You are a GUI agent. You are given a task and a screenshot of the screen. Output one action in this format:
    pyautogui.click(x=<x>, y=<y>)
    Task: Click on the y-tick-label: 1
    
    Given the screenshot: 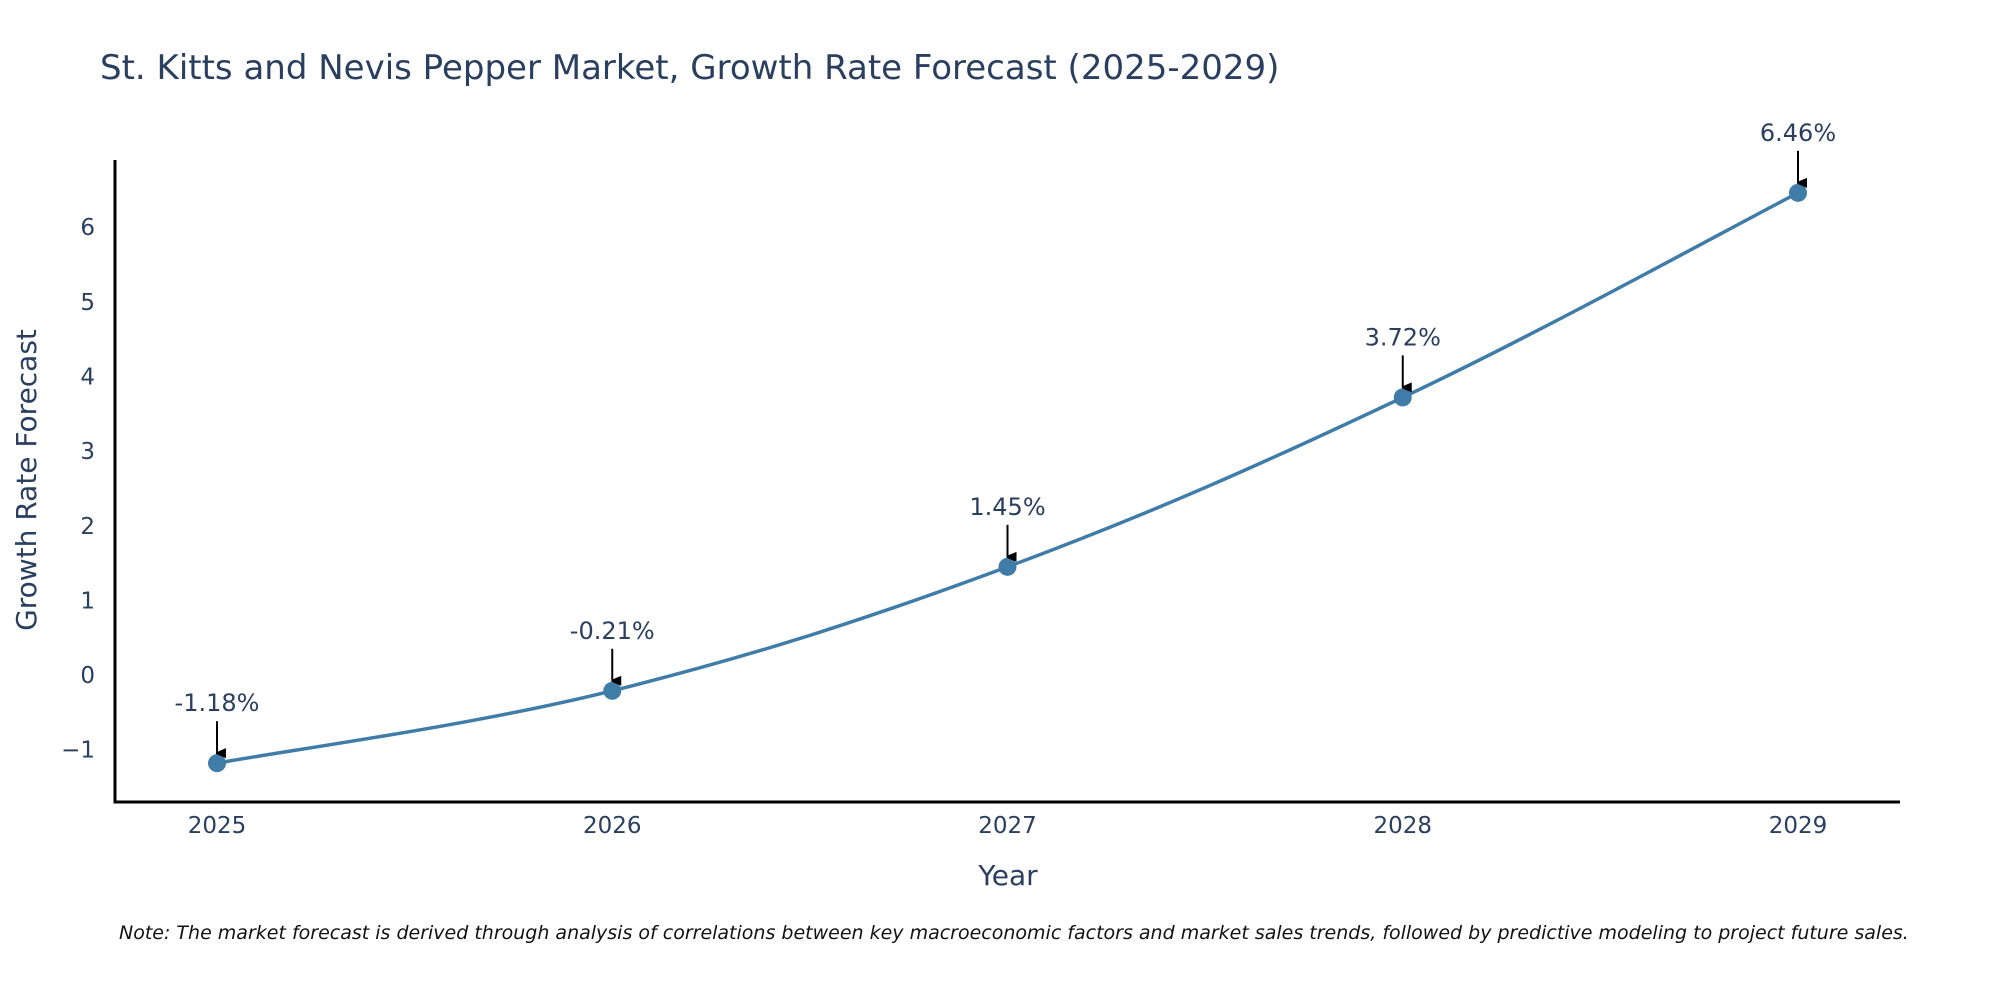 What is the action you would take?
    pyautogui.click(x=87, y=601)
    